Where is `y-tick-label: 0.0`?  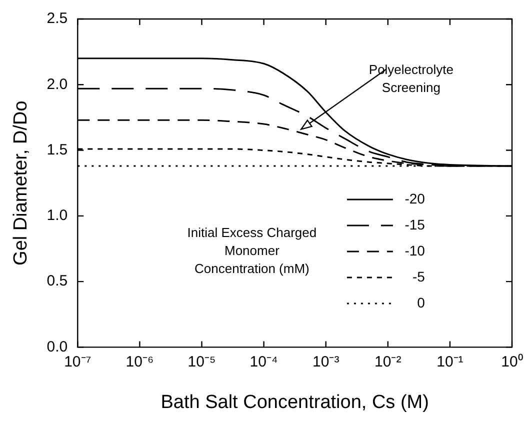 y-tick-label: 0.0 is located at coordinates (57, 347).